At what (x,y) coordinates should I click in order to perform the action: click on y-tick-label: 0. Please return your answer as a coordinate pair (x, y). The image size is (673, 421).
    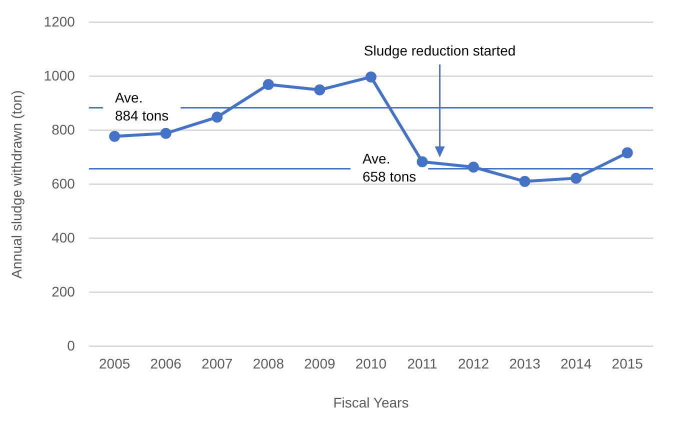
    Looking at the image, I should click on (71, 345).